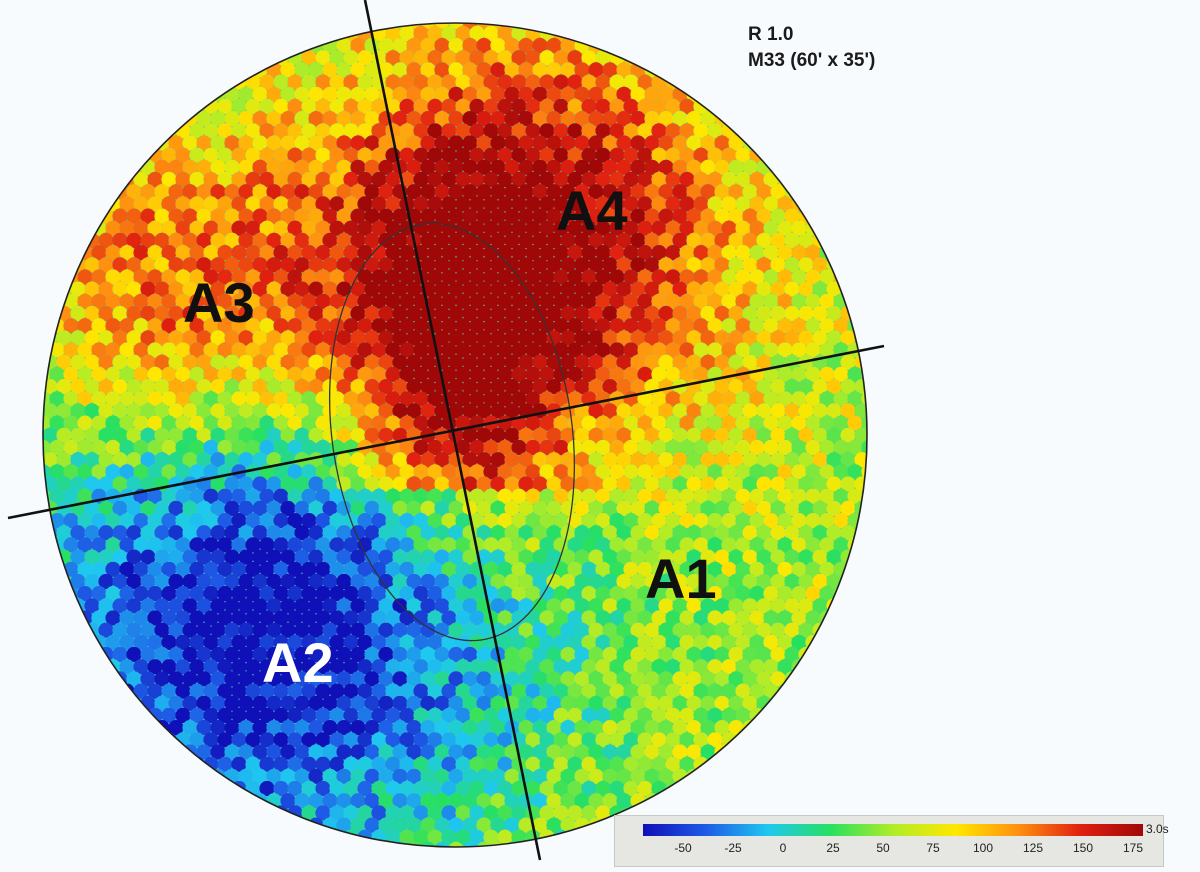 This screenshot has height=872, width=1200. What do you see at coordinates (1083, 848) in the screenshot?
I see `colorbar-tick-label: 150` at bounding box center [1083, 848].